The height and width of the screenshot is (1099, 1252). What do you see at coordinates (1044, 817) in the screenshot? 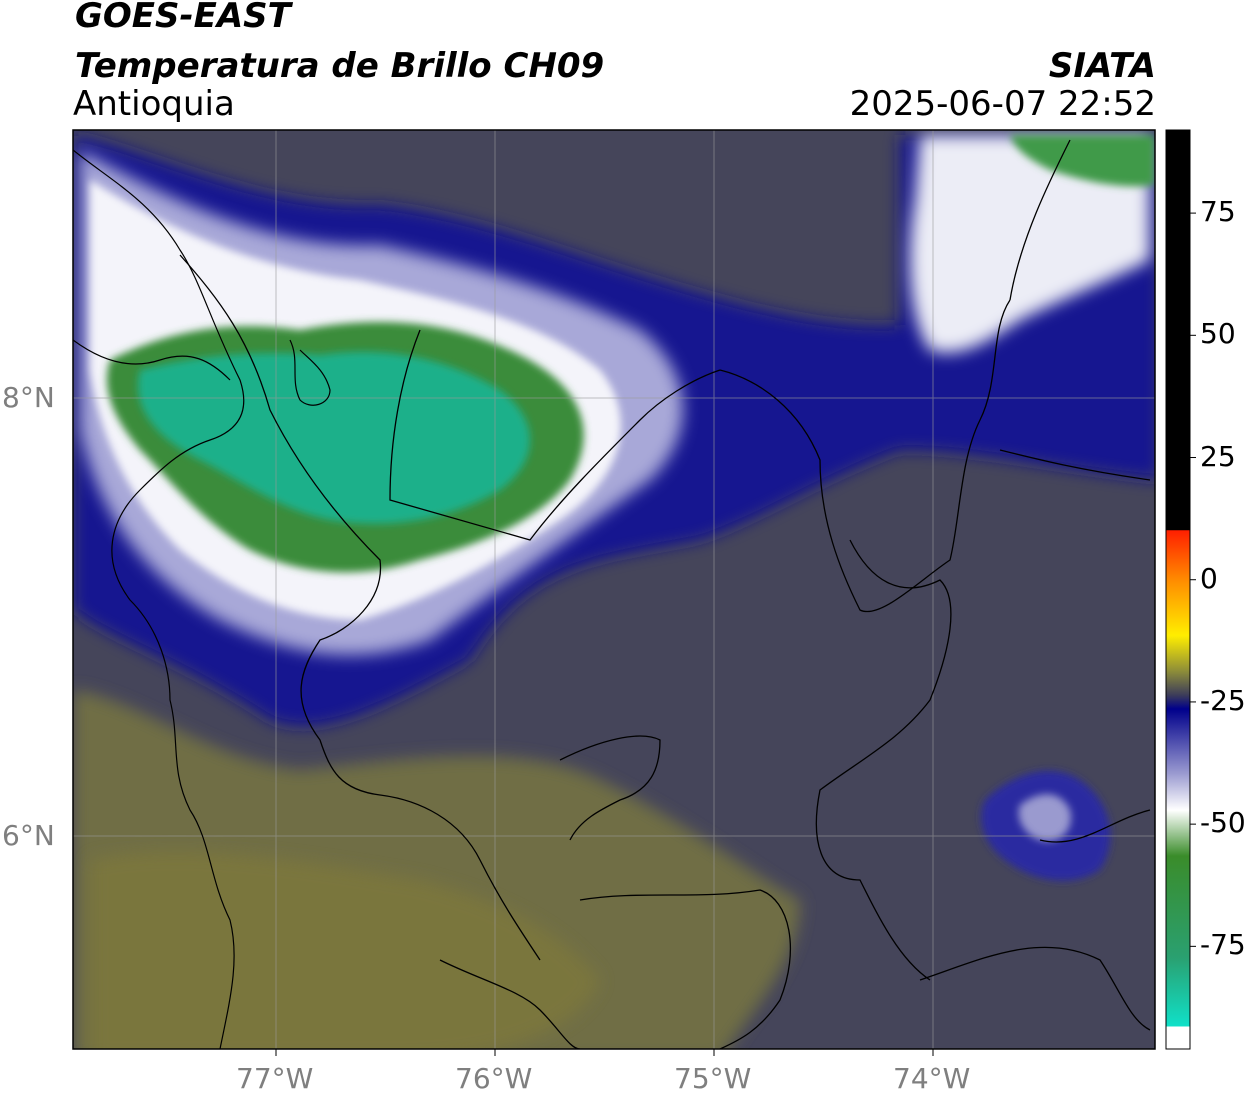
I see `cloud-southeast-lavender` at bounding box center [1044, 817].